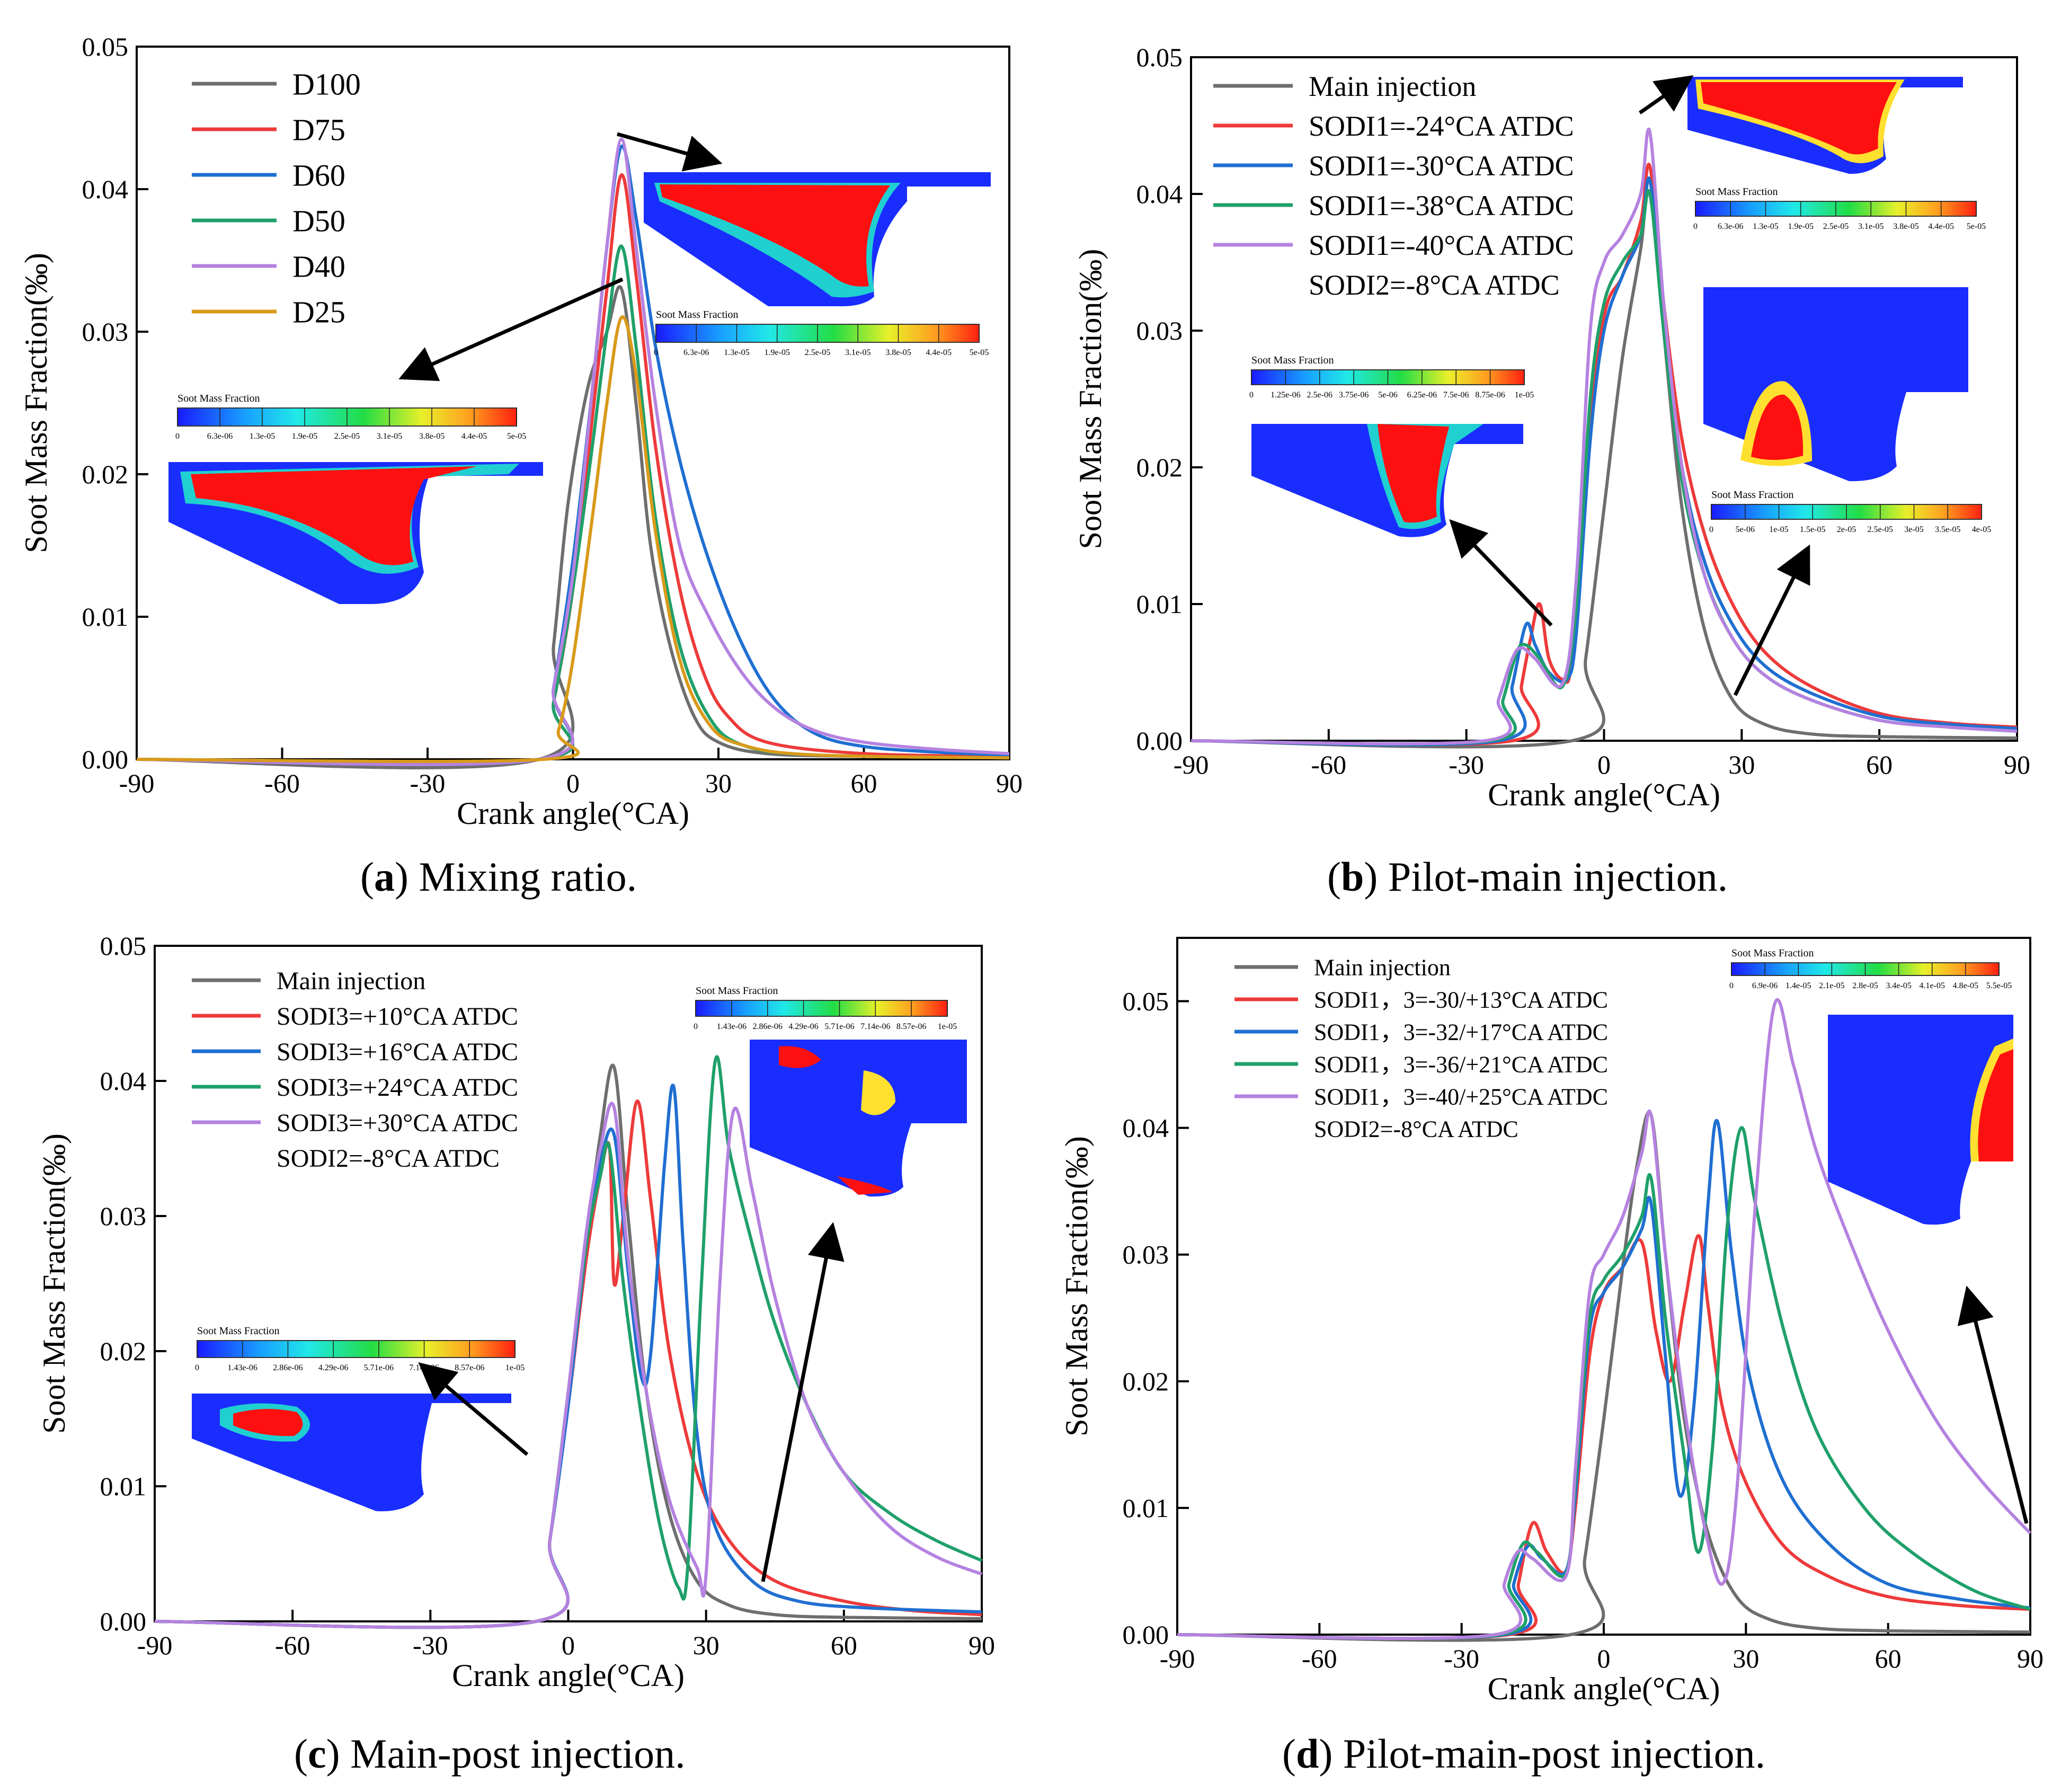 The width and height of the screenshot is (2070, 1792). Describe the element at coordinates (515, 877) in the screenshot. I see `caption-text: ) Mixing ratio.` at that location.